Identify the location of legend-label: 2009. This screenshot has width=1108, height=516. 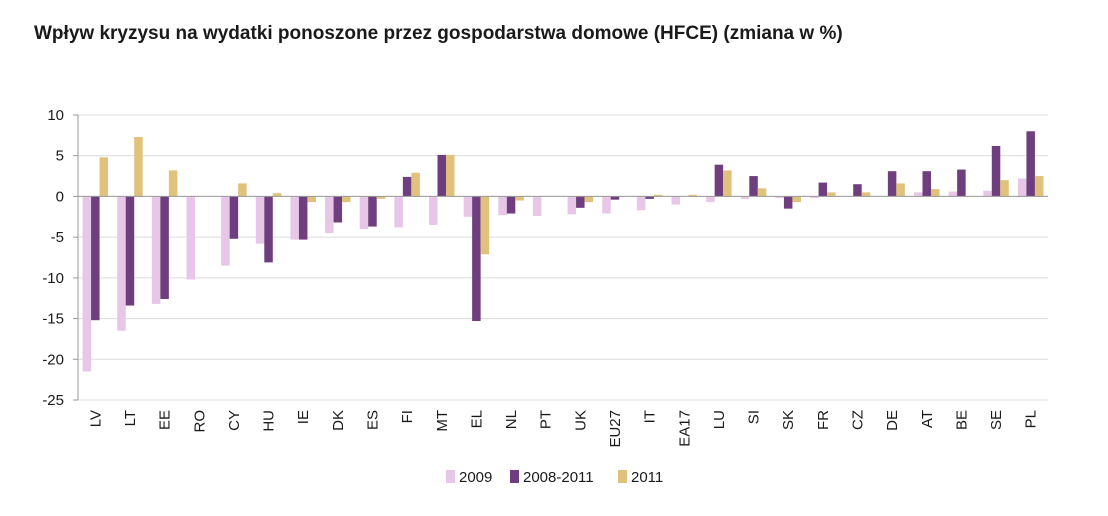
(475, 477).